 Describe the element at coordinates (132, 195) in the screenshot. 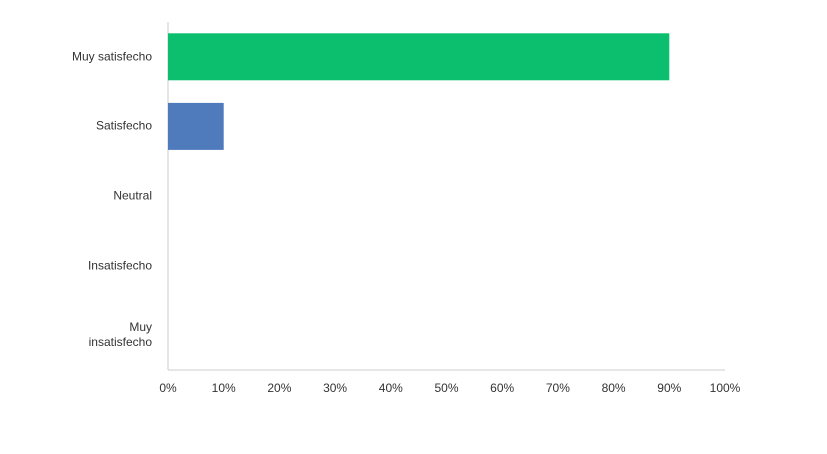

I see `y-tick-label: Neutral` at that location.